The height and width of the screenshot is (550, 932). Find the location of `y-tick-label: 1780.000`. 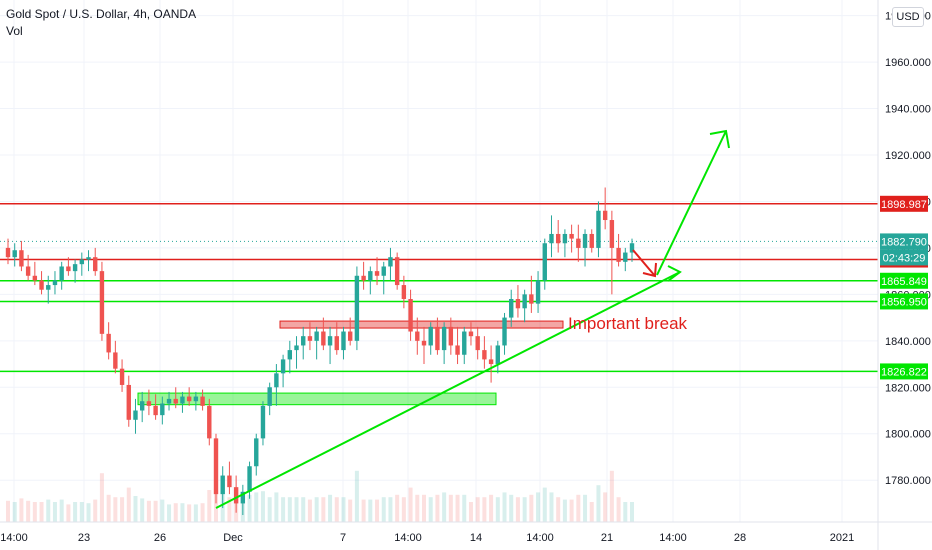

y-tick-label: 1780.000 is located at coordinates (908, 481).